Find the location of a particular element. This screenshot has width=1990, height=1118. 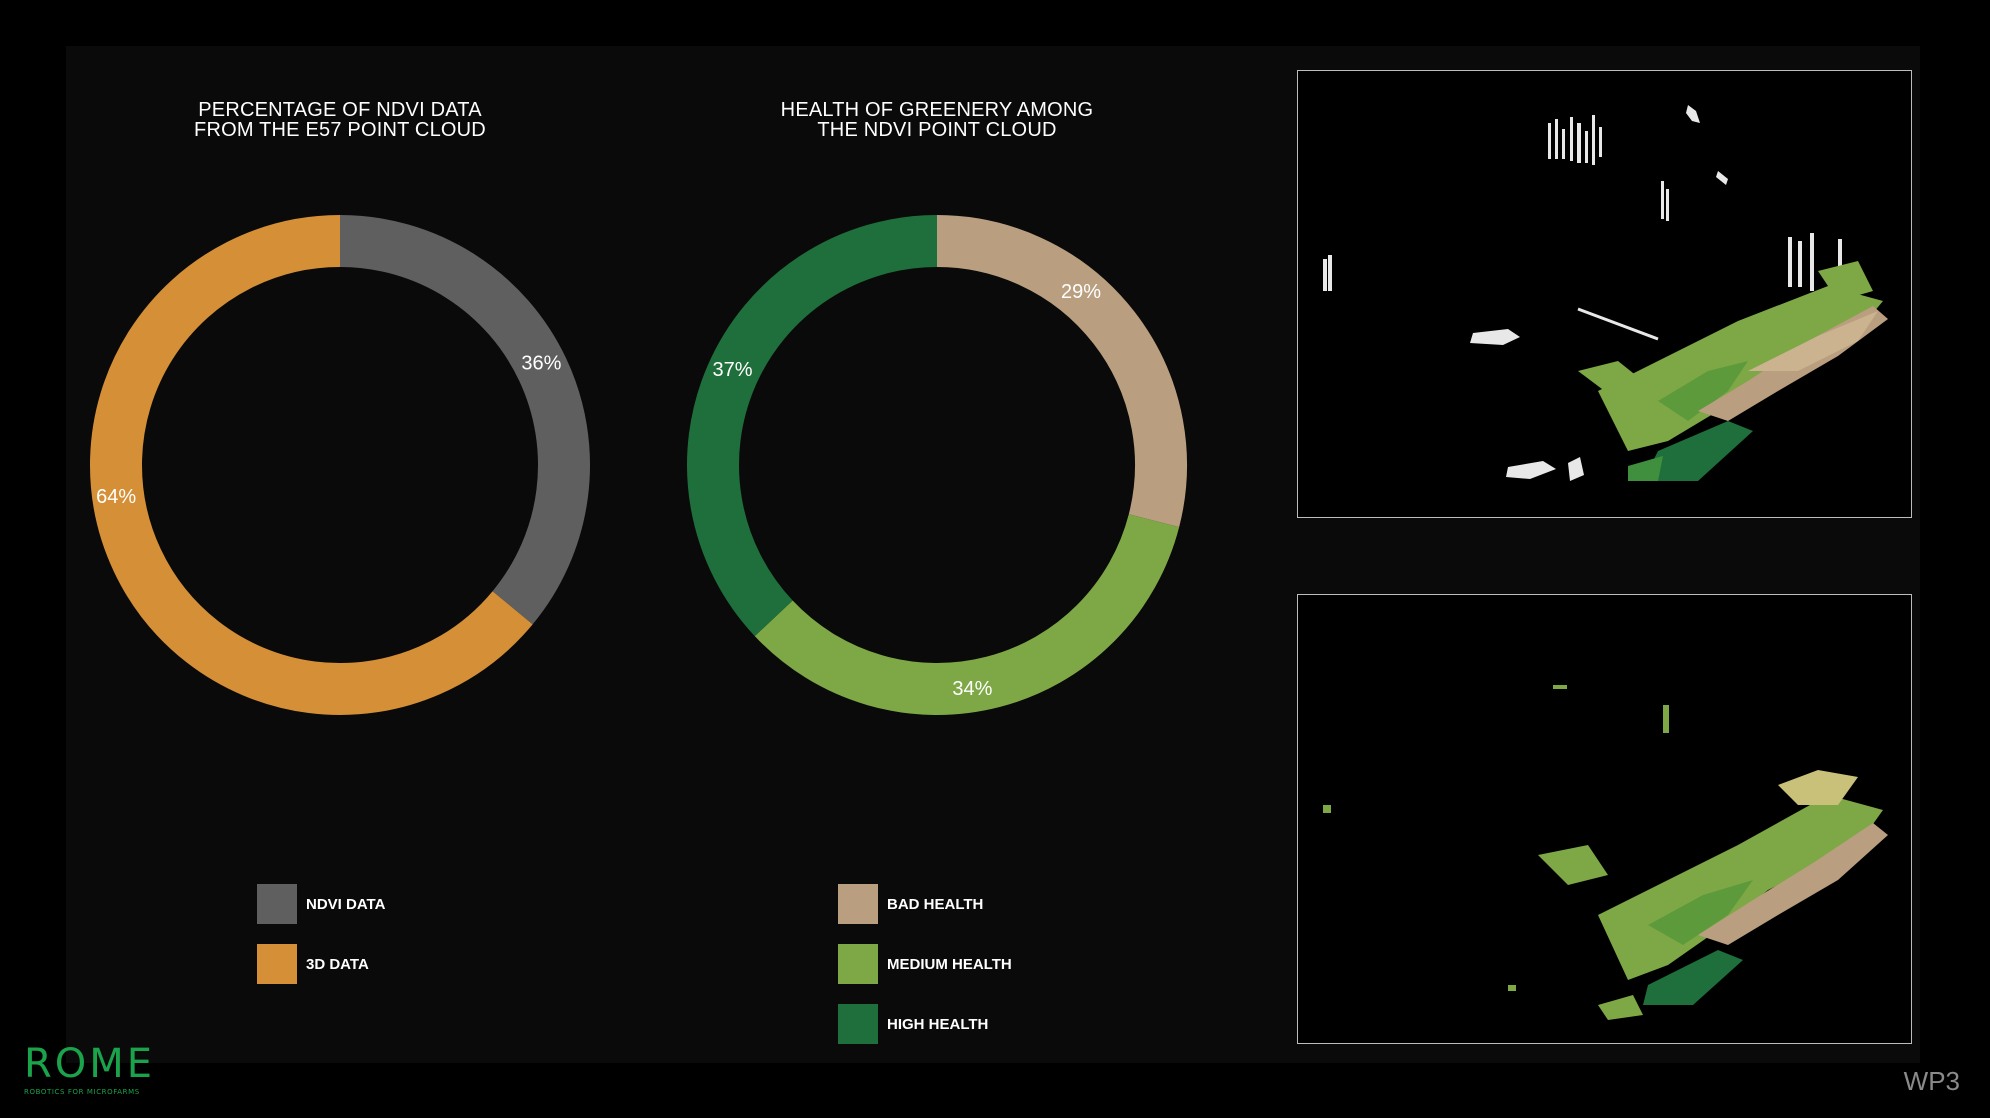

data-label-ndvi-data: 36% is located at coordinates (541, 363).